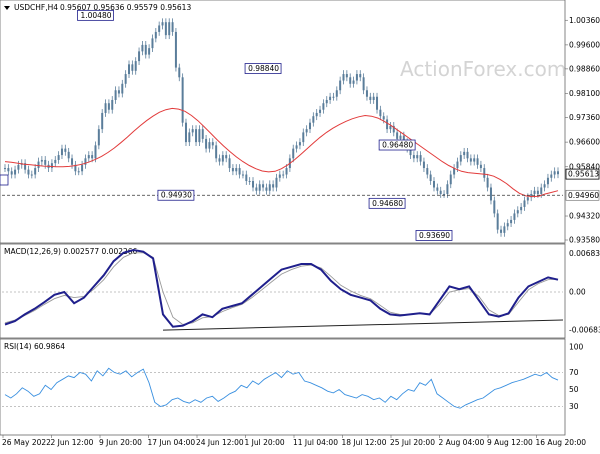  Describe the element at coordinates (584, 117) in the screenshot. I see `price-tick-label: 0.97360` at that location.